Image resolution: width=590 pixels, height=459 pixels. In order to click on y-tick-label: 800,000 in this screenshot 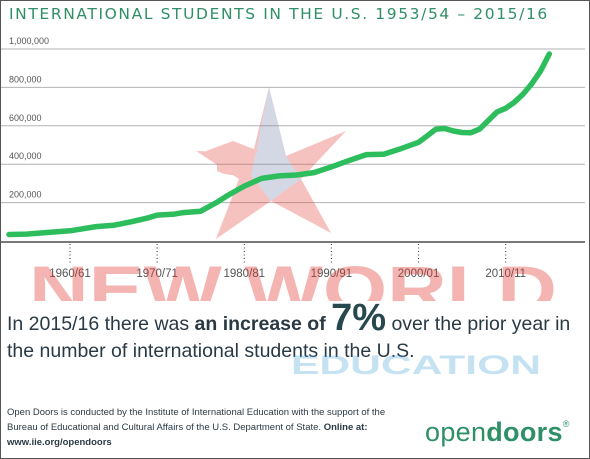, I will do `click(25, 79)`.